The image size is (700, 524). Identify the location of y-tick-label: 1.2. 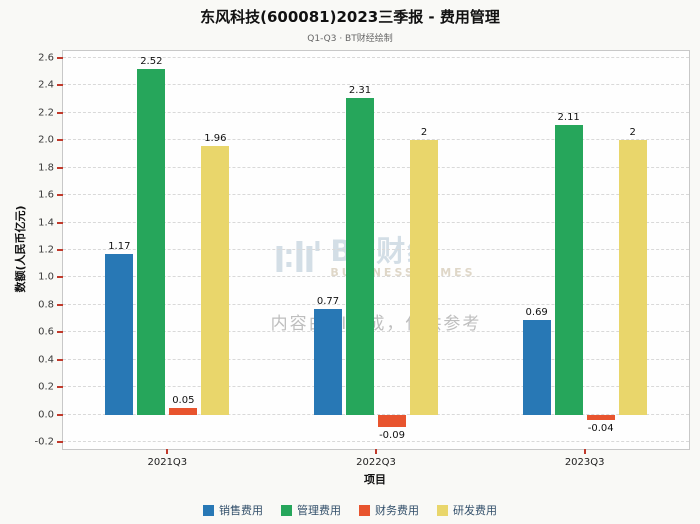
(46, 250).